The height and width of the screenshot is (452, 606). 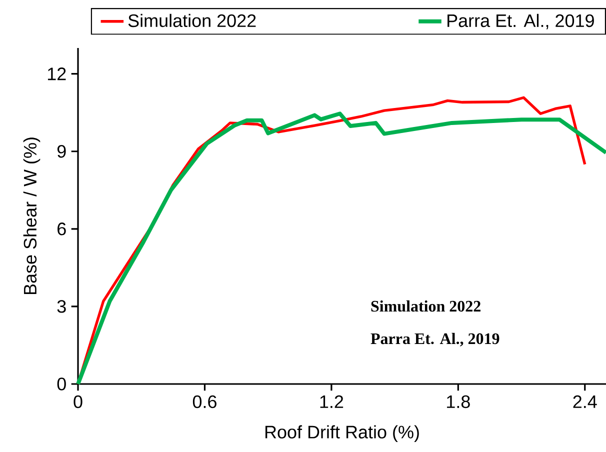 I want to click on y-tick-label: 0, so click(x=61, y=384).